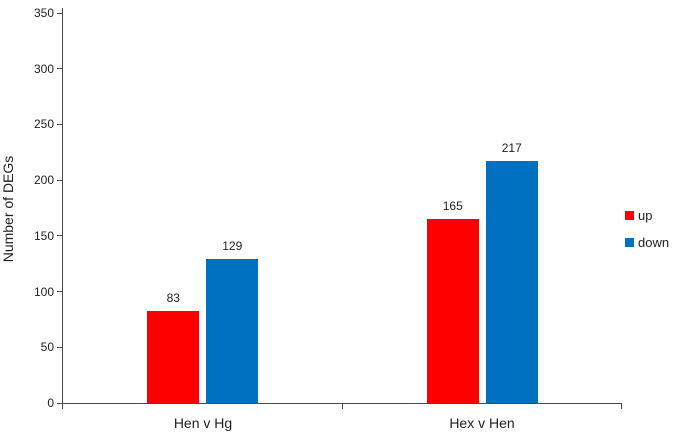  What do you see at coordinates (62, 208) in the screenshot?
I see `y-axis-line` at bounding box center [62, 208].